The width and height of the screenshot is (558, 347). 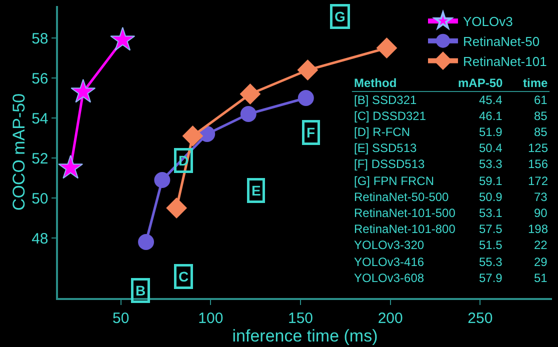 What do you see at coordinates (386, 148) in the screenshot?
I see `annotation: [E] SSD513` at bounding box center [386, 148].